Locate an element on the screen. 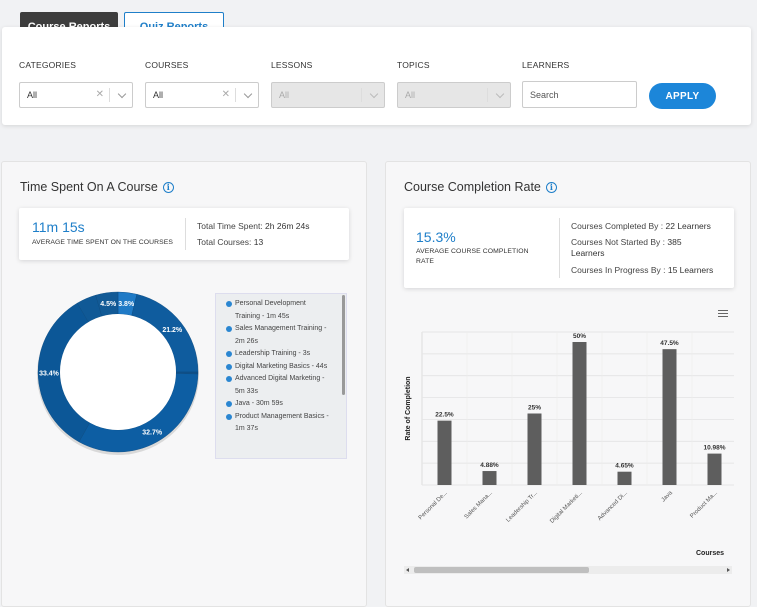 The width and height of the screenshot is (757, 607). donut-slice-label: 21.2% is located at coordinates (172, 330).